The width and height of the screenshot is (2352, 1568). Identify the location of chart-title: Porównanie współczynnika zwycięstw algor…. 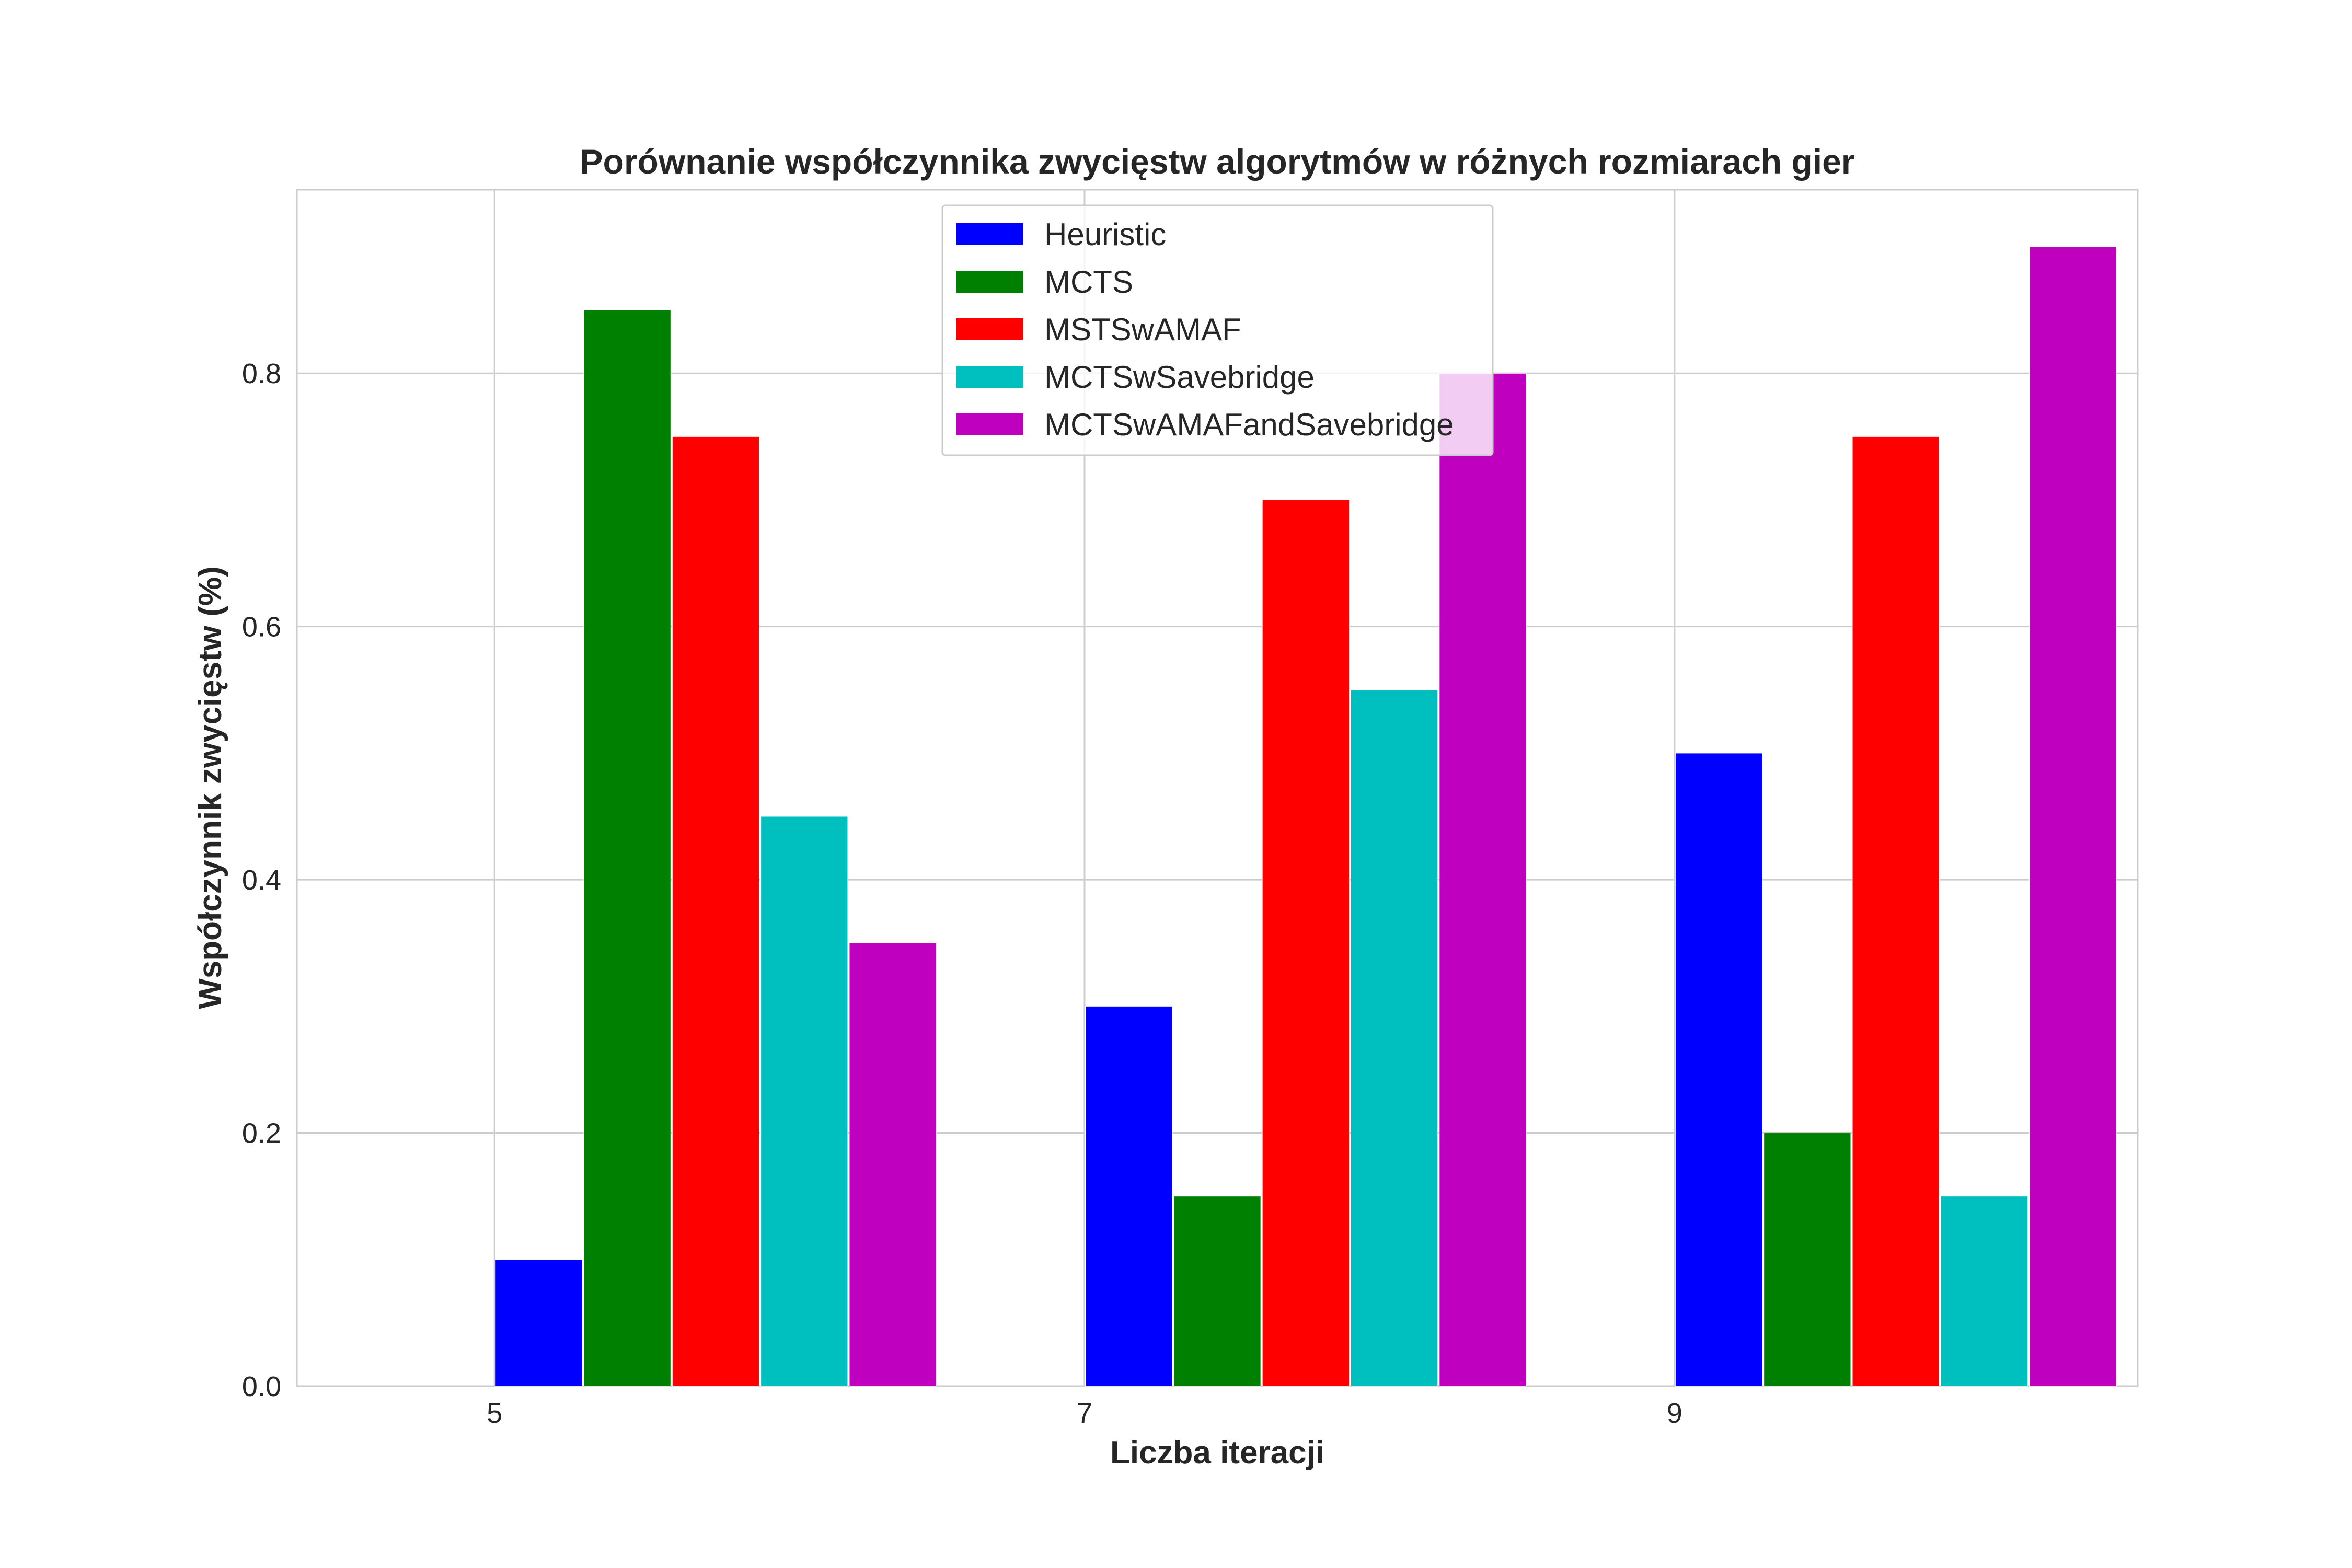
(1217, 161).